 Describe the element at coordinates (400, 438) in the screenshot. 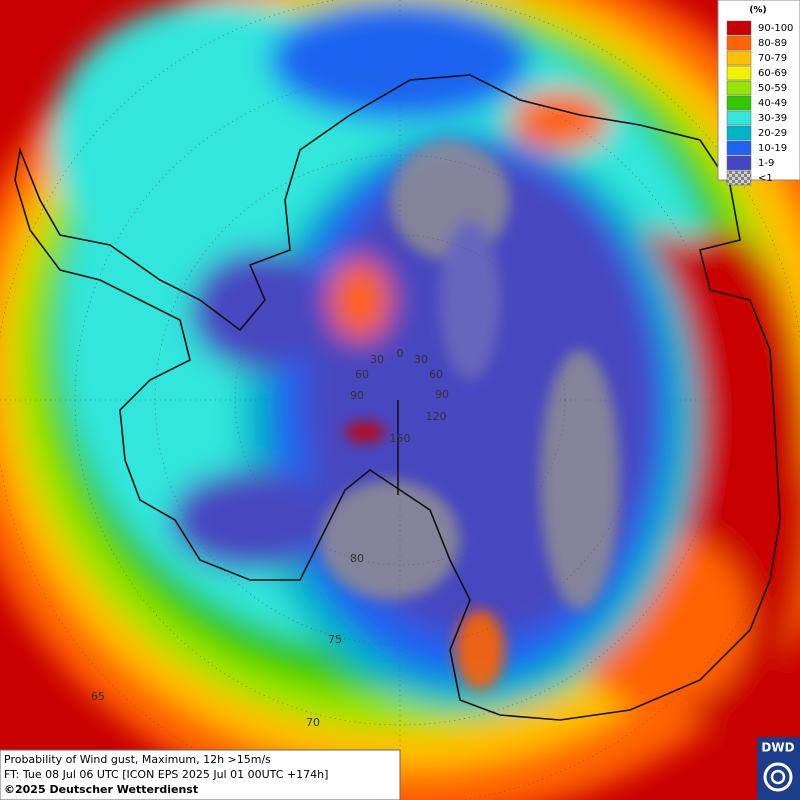

I see `grid-label: 150` at that location.